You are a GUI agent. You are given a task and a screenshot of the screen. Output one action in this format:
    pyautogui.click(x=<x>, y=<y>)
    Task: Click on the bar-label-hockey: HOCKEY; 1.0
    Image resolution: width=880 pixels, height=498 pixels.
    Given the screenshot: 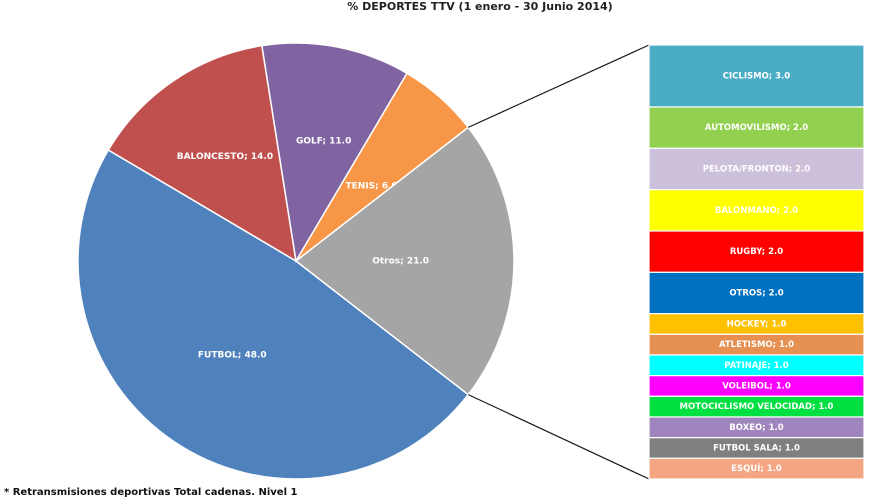 What is the action you would take?
    pyautogui.click(x=757, y=325)
    